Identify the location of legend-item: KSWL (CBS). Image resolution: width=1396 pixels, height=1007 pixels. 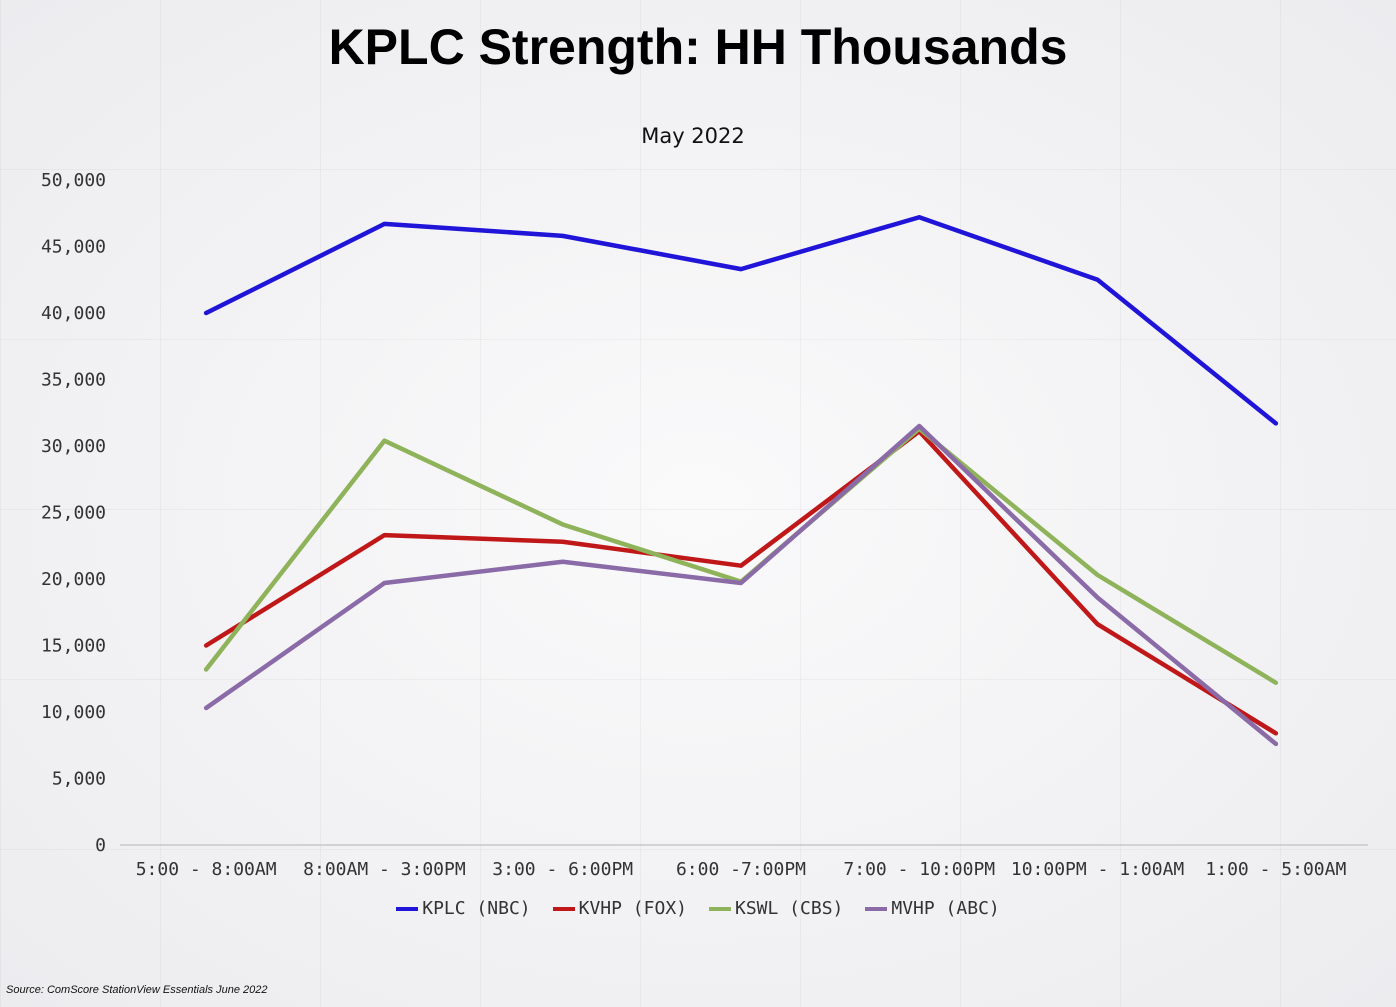
(776, 908).